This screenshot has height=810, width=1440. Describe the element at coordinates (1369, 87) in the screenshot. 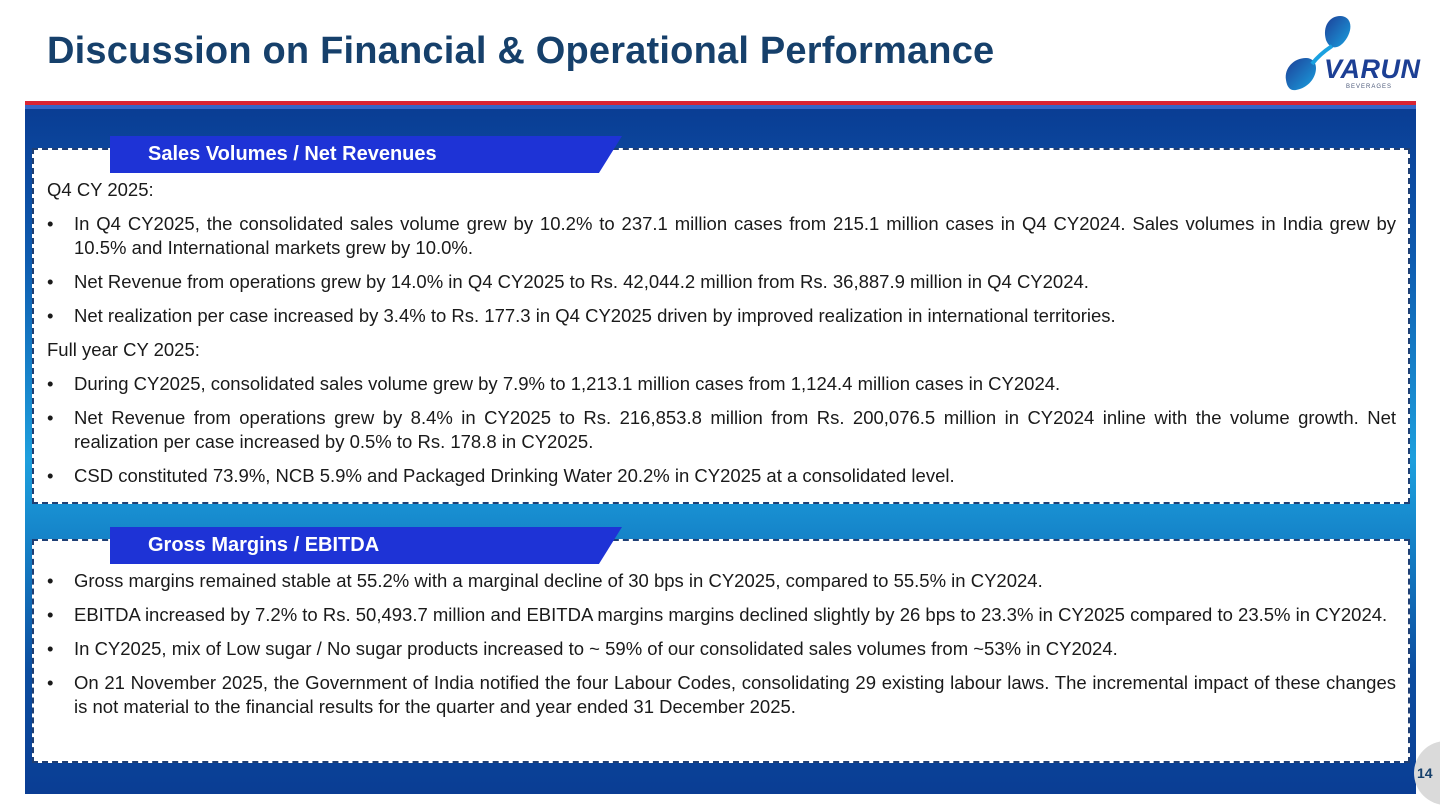

I see `logo-subtext: BEVERAGES` at that location.